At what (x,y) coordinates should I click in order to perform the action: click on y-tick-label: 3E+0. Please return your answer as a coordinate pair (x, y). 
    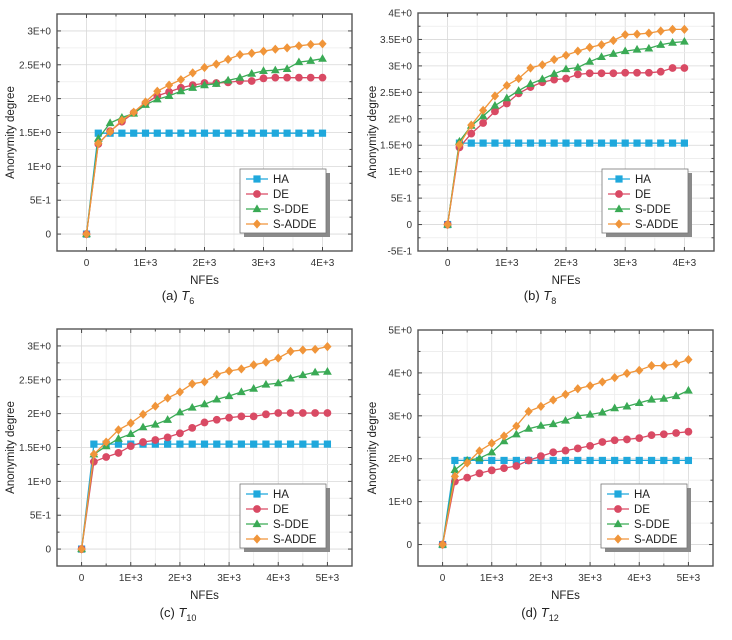
    Looking at the image, I should click on (400, 416).